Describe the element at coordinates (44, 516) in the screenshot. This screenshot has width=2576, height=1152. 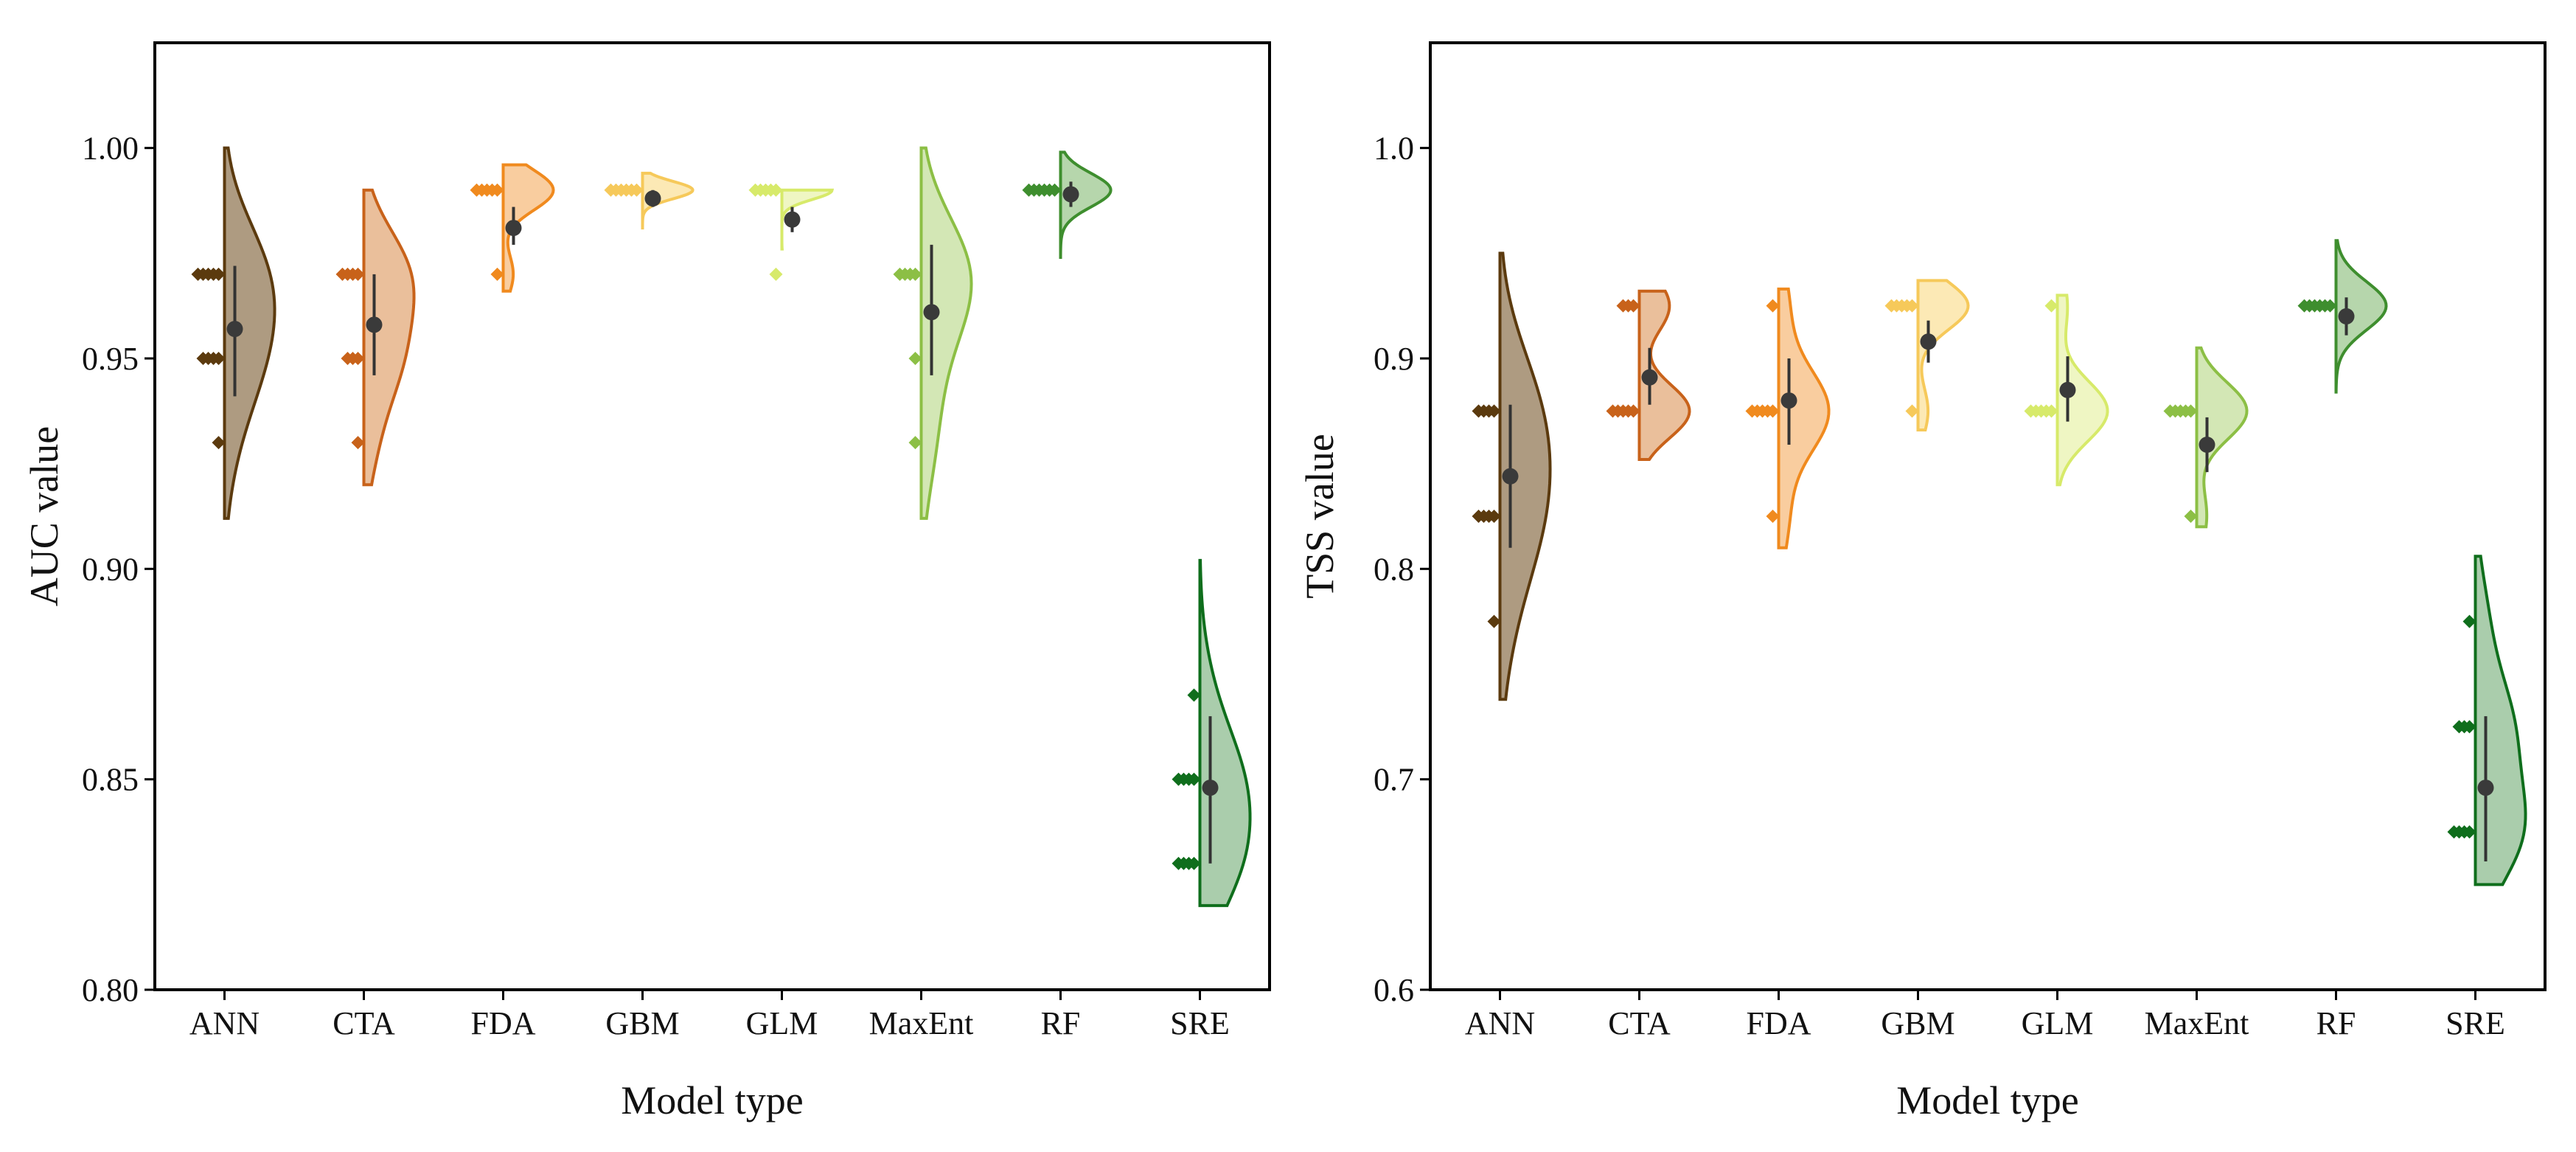
I see `auc-y-axis-title: AUC value` at that location.